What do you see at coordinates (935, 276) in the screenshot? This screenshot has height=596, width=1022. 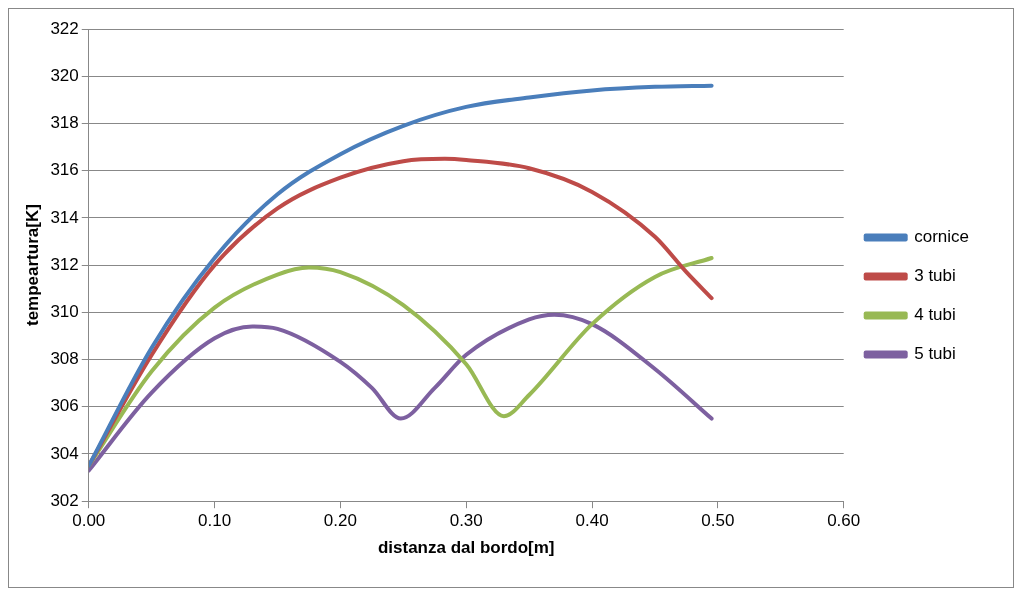 I see `legend-label: 3 tubi` at bounding box center [935, 276].